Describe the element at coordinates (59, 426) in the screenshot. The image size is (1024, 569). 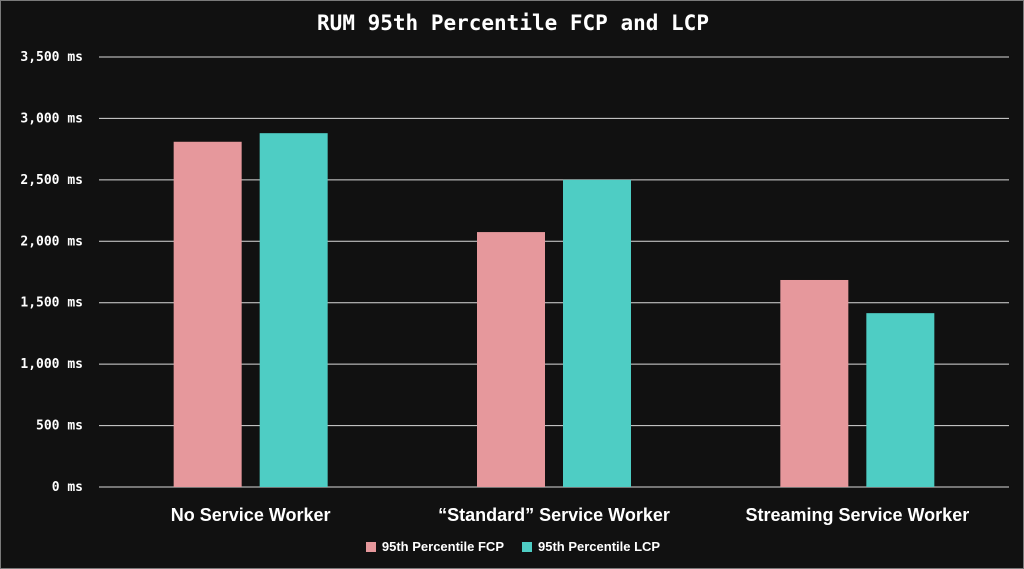
I see `y-tick-label: 500 ms` at that location.